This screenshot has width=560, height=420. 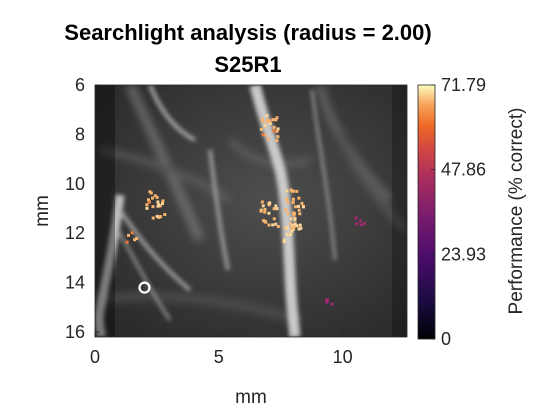 What do you see at coordinates (399, 211) in the screenshot?
I see `edge-shade-right` at bounding box center [399, 211].